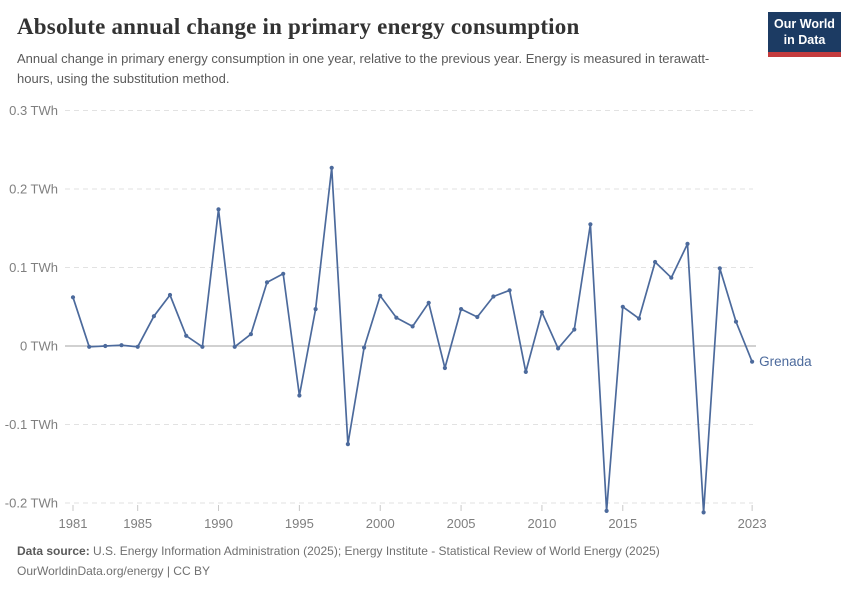  Describe the element at coordinates (804, 39) in the screenshot. I see `owid-logo-line2: in Data` at that location.